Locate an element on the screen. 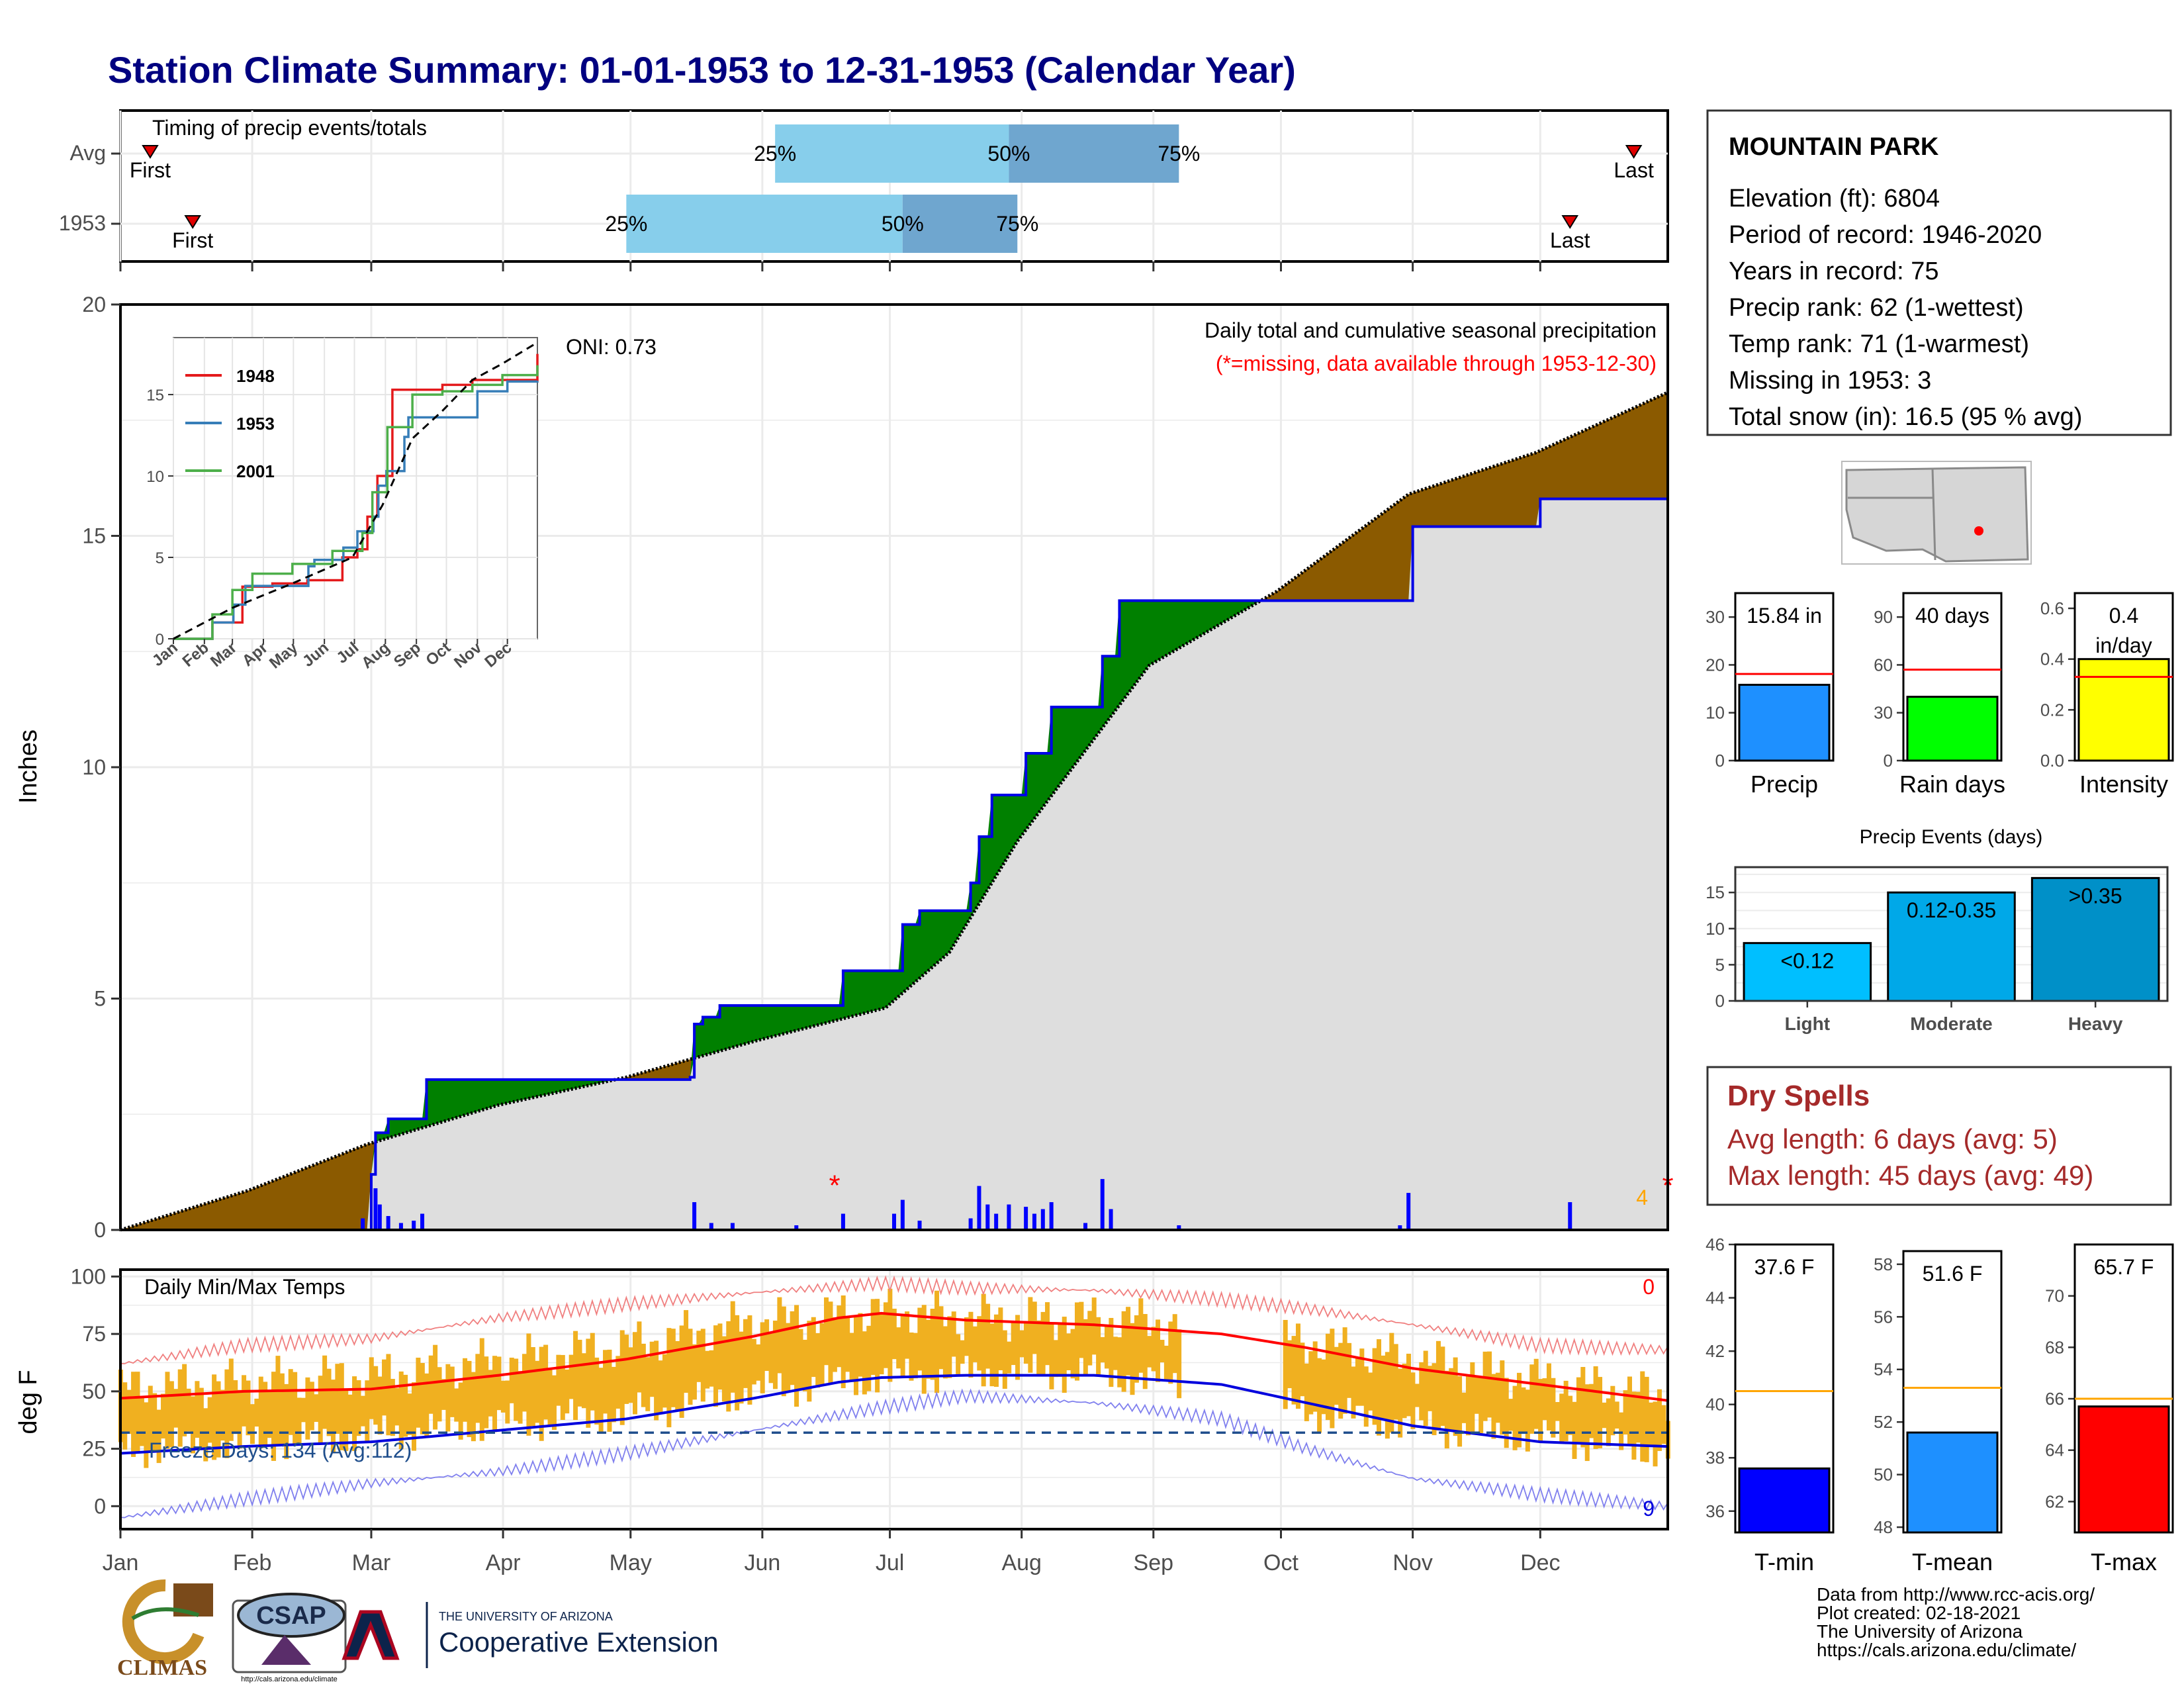 The image size is (2184, 1688). temp-y-tick-label: 100 is located at coordinates (88, 1276).